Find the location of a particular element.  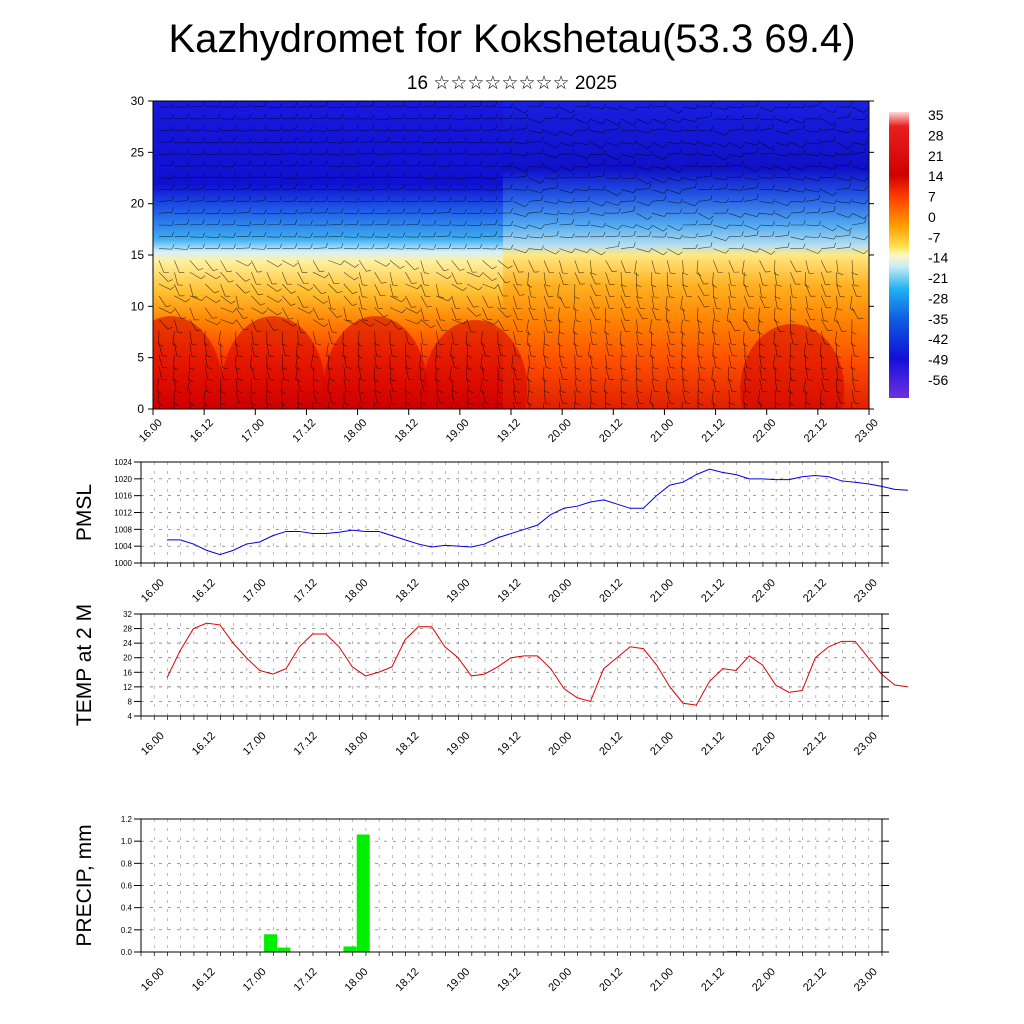

y-tick-label: 5 is located at coordinates (140, 358).